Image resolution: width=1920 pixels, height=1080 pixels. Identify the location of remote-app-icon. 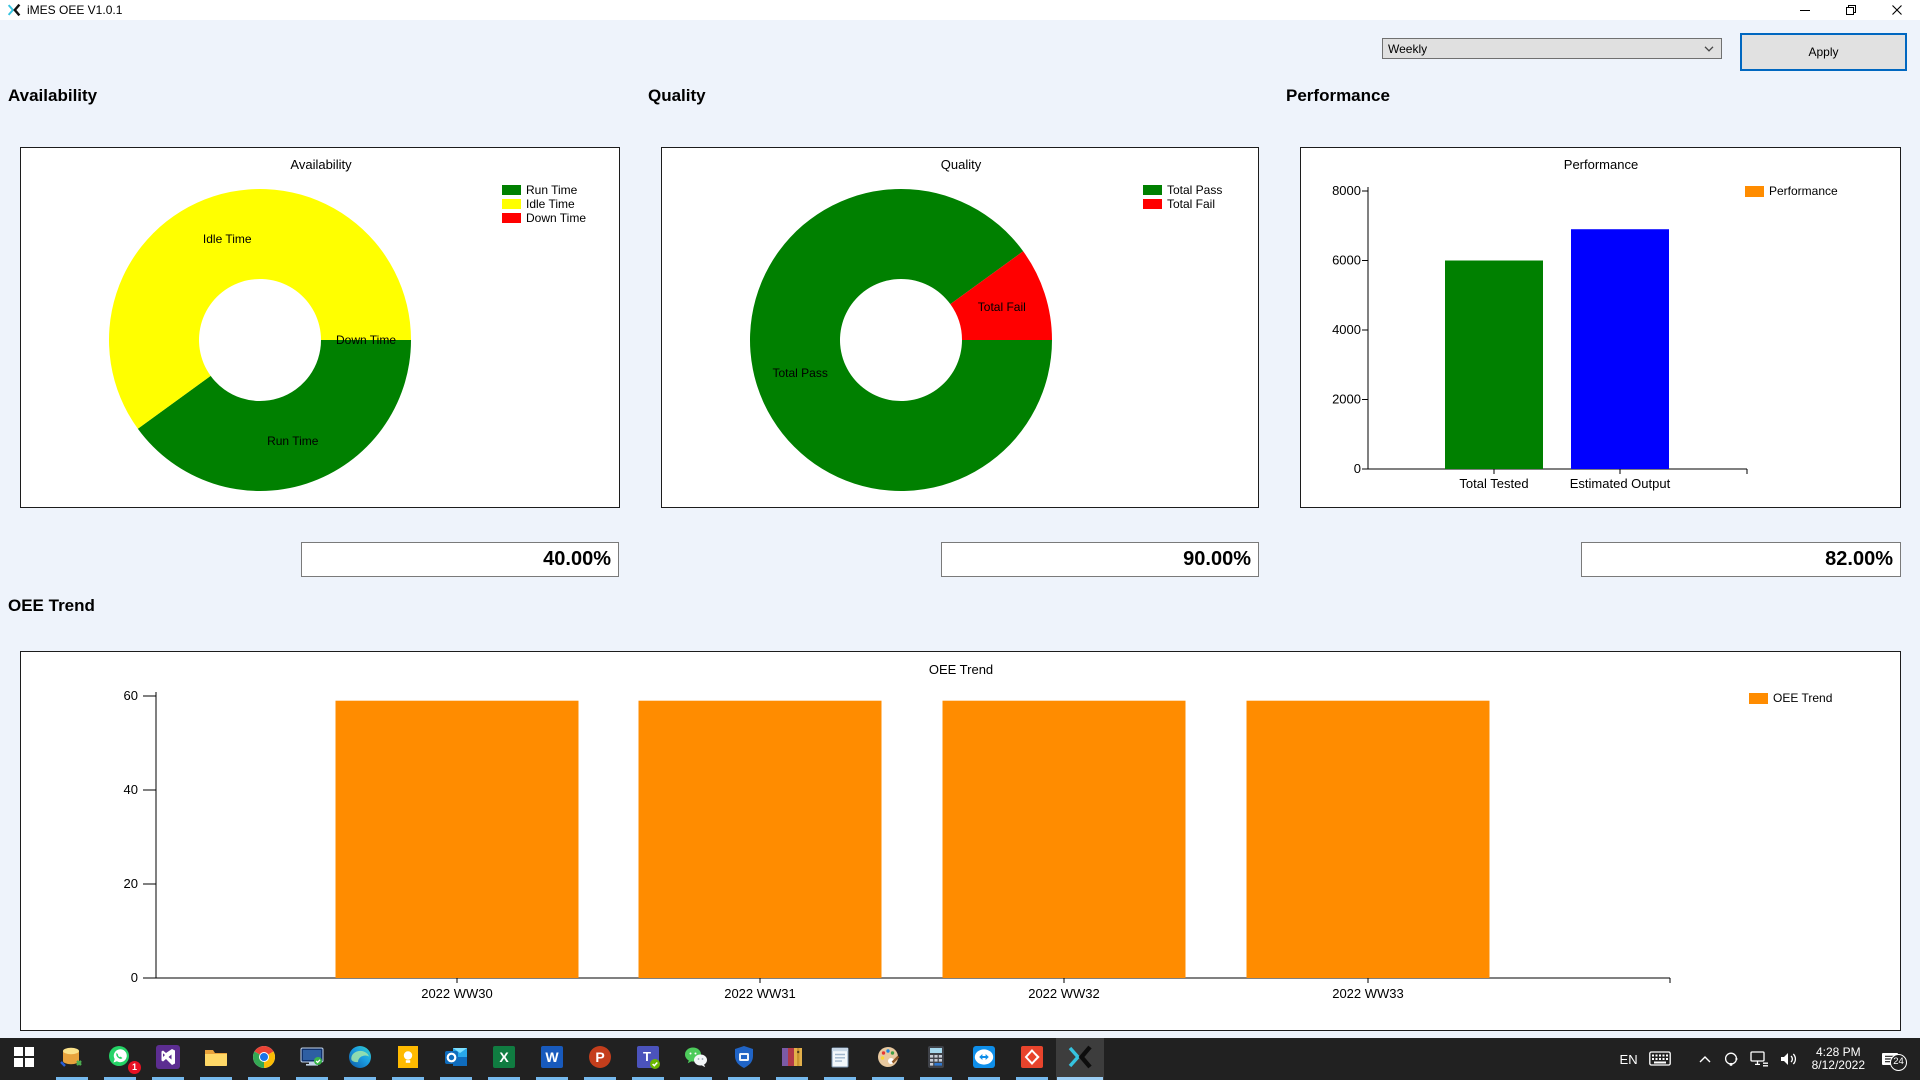
(1032, 1059).